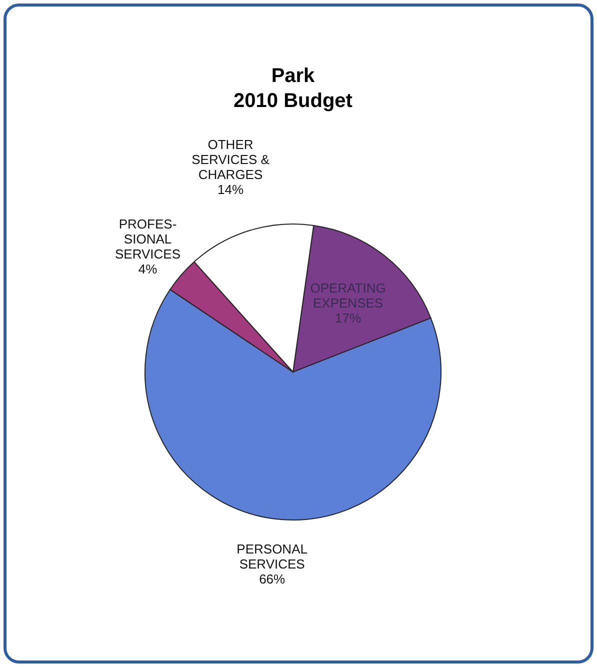 This screenshot has height=667, width=597. What do you see at coordinates (272, 556) in the screenshot?
I see `slice-label: PERSONAL SERVICES` at bounding box center [272, 556].